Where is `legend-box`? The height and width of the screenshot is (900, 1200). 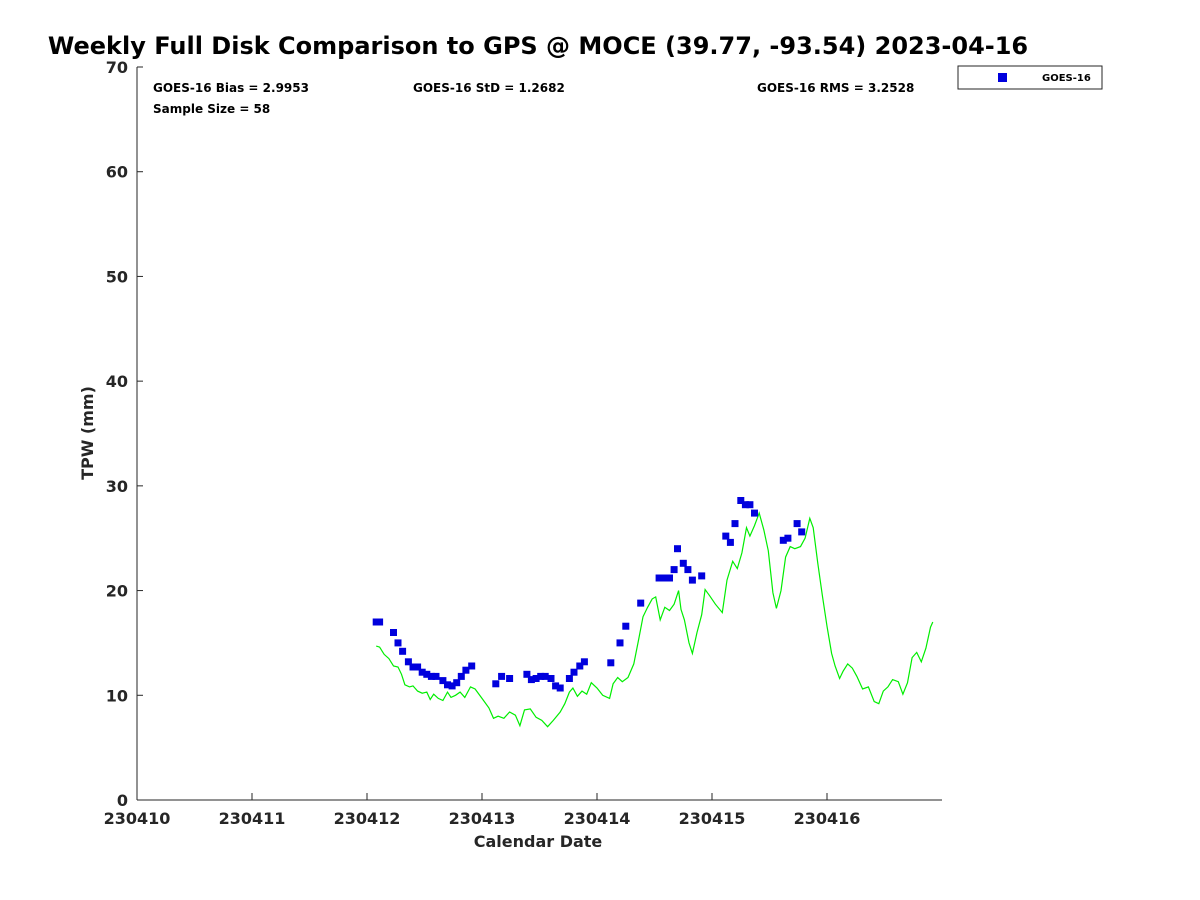 legend-box is located at coordinates (1030, 77).